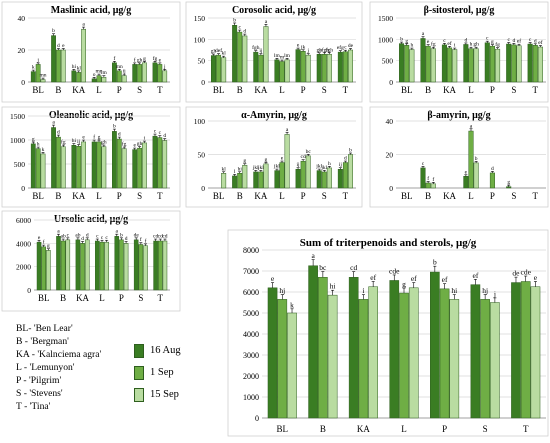  I want to click on abbr-l: L - 'Lemunyon', so click(45, 367).